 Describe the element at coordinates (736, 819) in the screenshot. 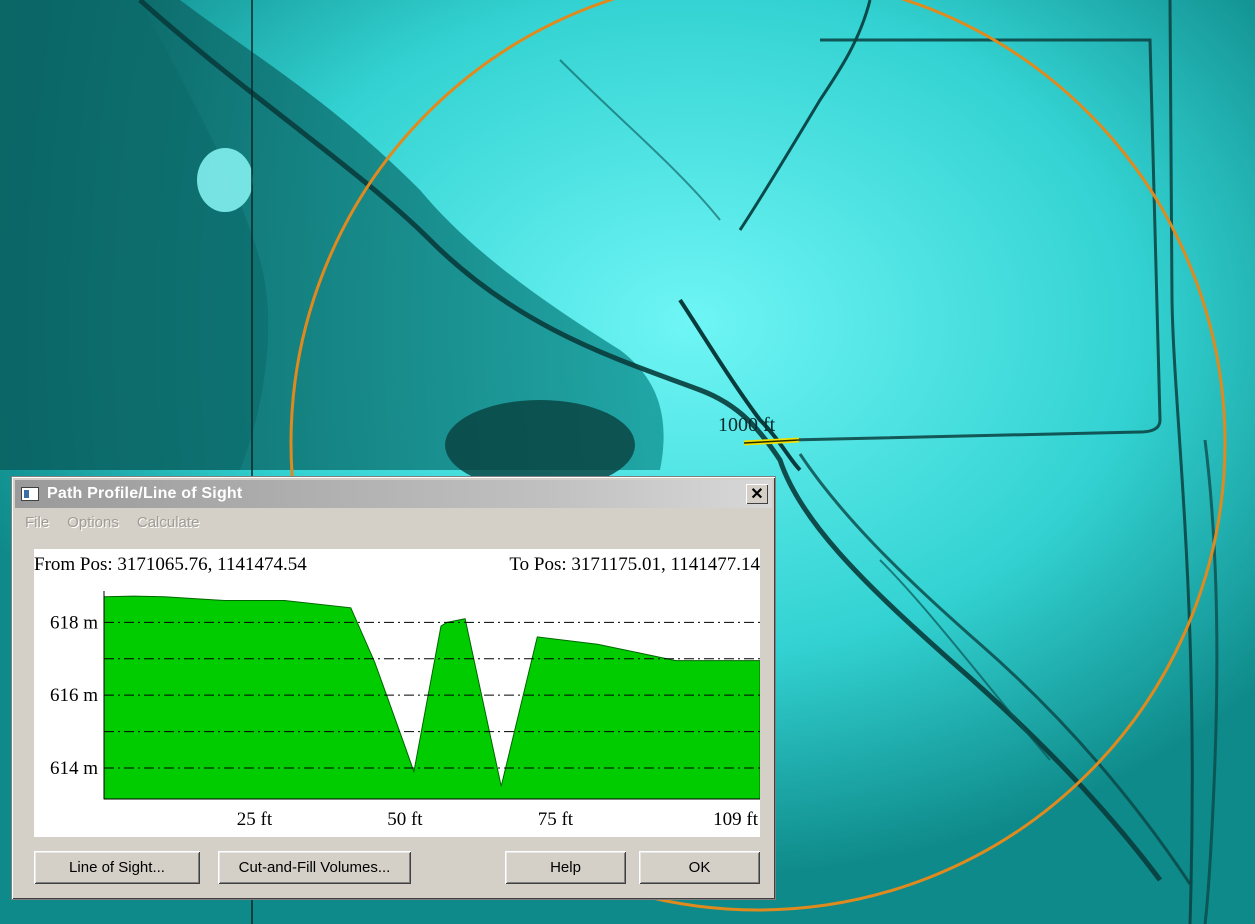

I see `x-tick-label: 109 ft` at that location.